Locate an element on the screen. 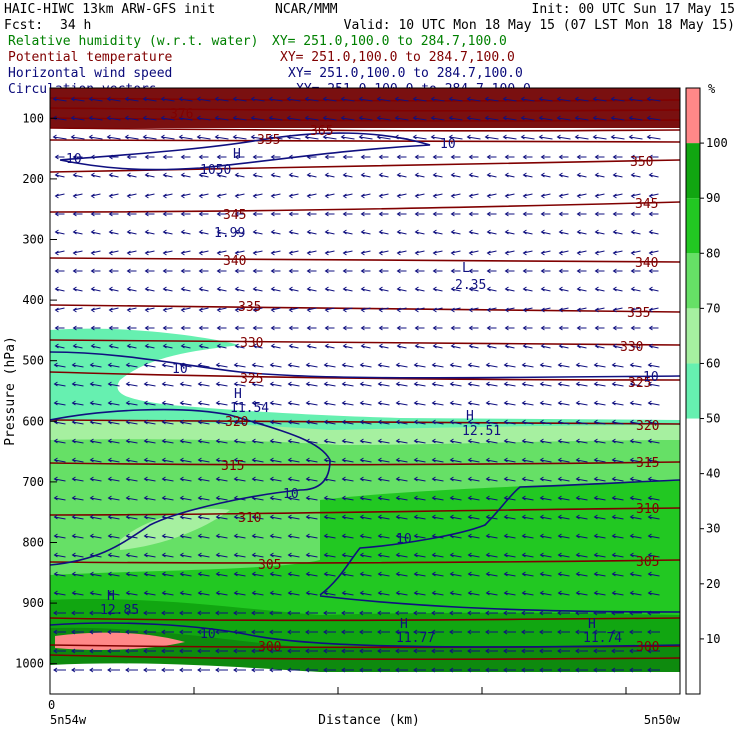  wind-label: 10 is located at coordinates (448, 144).